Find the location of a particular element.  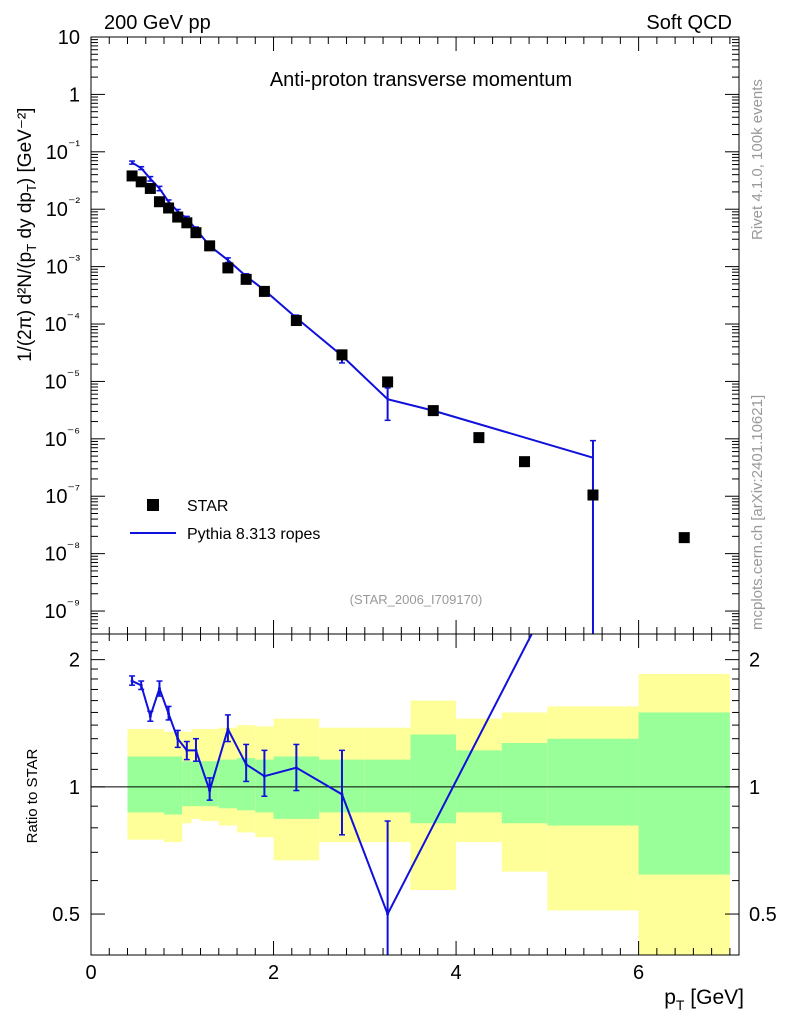

main-y-tick-labels: 10 1 10⁻¹ 10⁻² 10⁻³ 10⁻⁴ 10⁻⁵ 10⁻⁶ 10⁻⁷ 10⁻⁸ 10⁻⁹ is located at coordinates (62, 325).